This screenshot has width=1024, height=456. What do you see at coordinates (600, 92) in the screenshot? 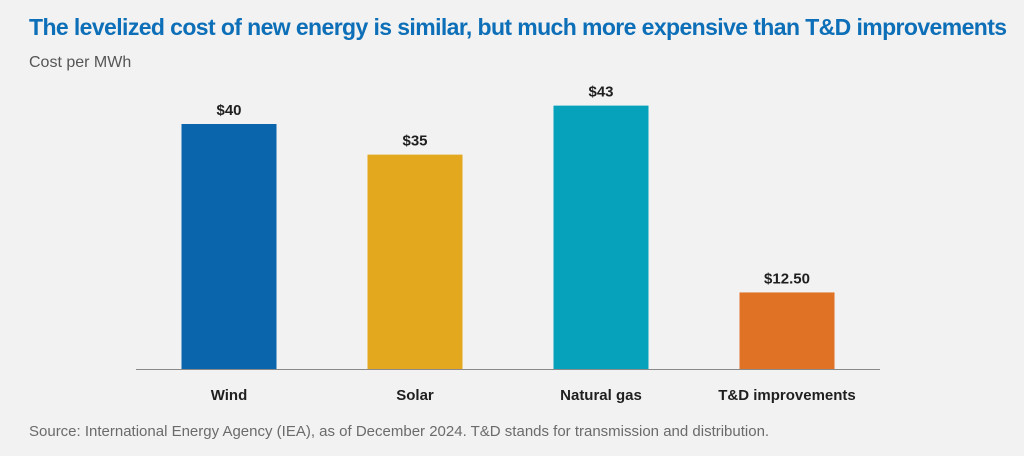
I see `data-label: $43` at bounding box center [600, 92].